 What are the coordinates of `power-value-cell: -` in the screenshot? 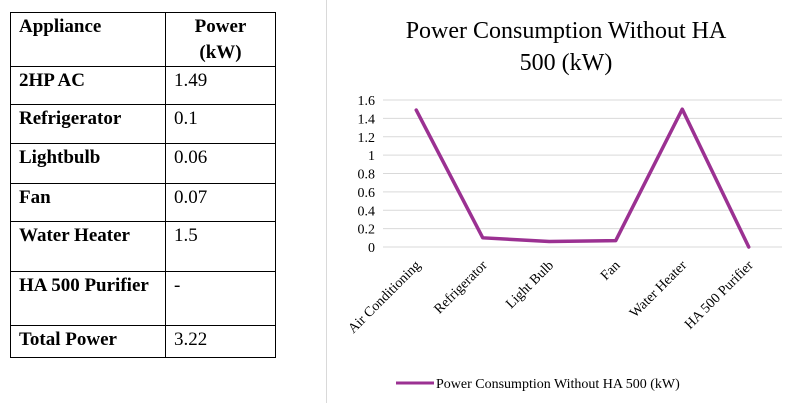 It's located at (220, 298).